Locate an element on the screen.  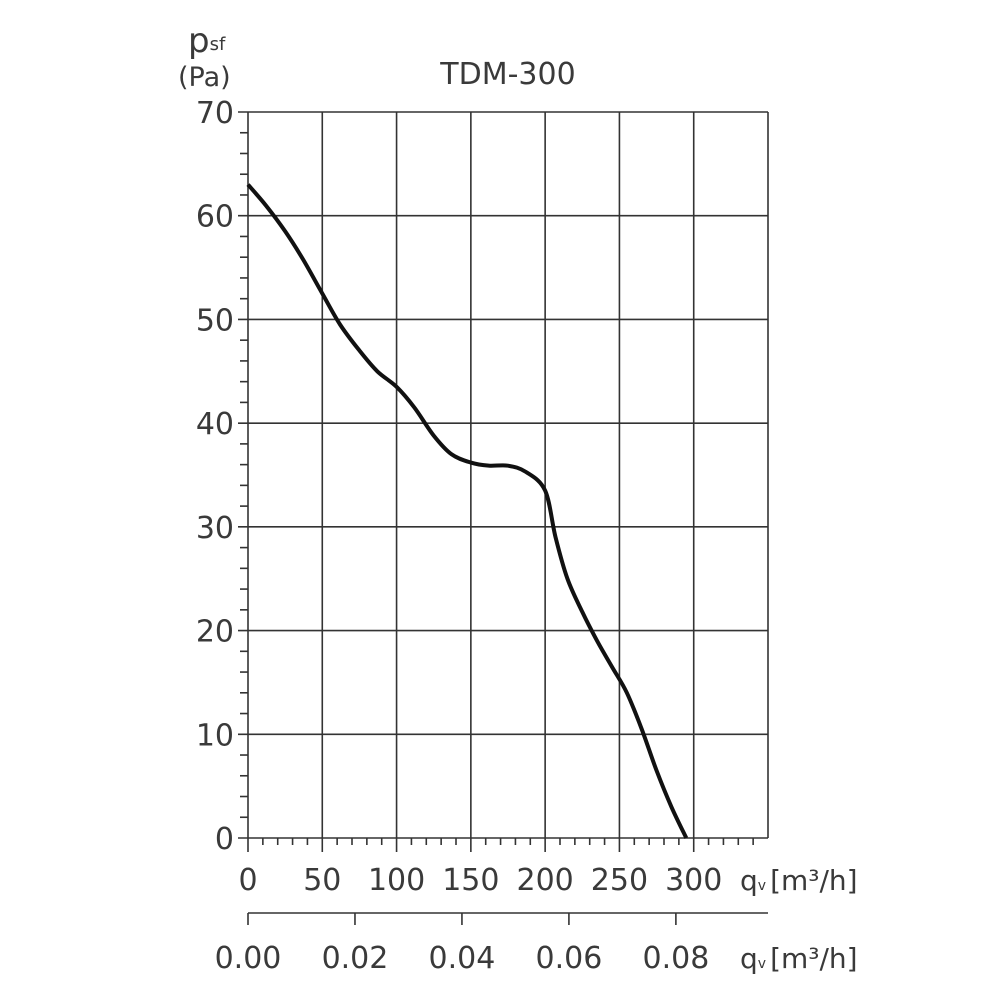
y-tick-label: 50 is located at coordinates (215, 320).